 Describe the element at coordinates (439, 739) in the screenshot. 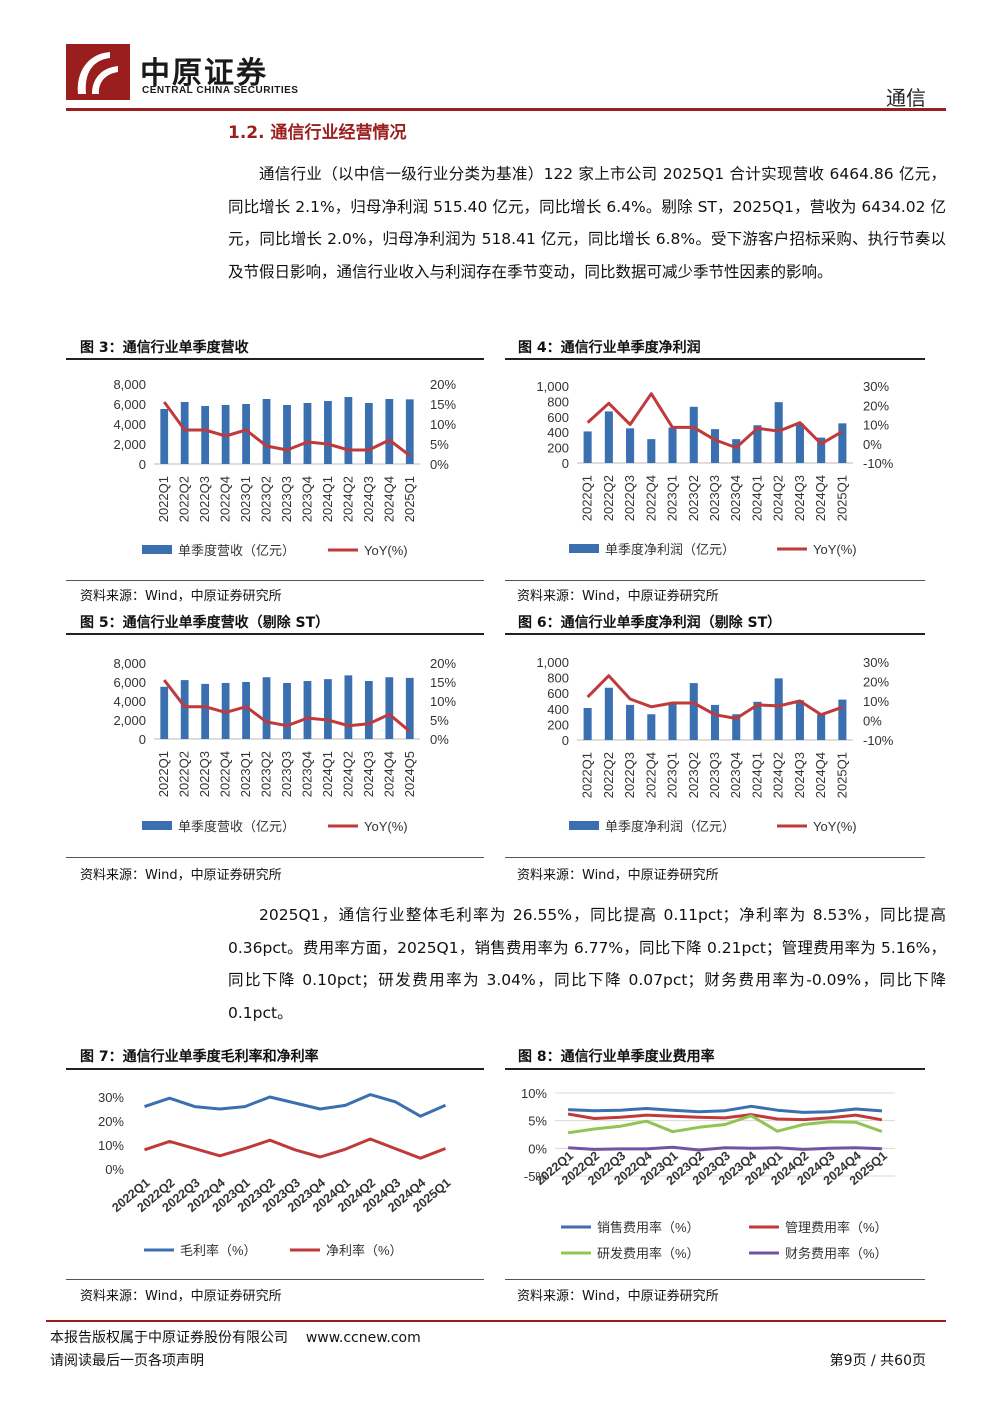

I see `y2-tick-label: 0%` at that location.